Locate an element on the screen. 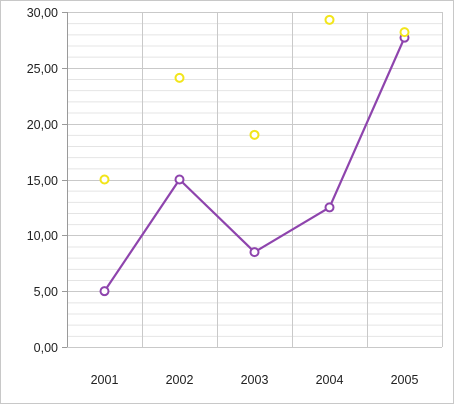 The width and height of the screenshot is (454, 404). y-tick-label: 30,00 is located at coordinates (42, 13).